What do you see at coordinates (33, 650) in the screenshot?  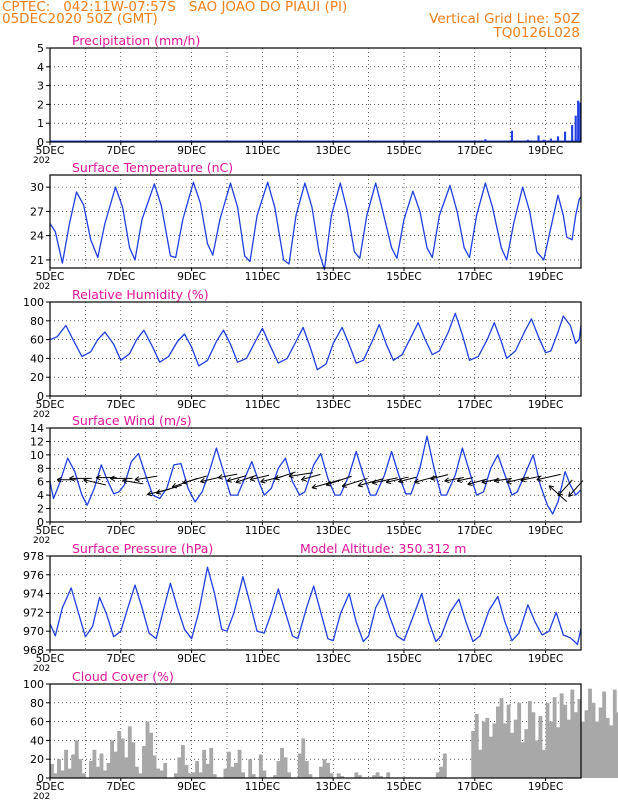 I see `y-tick-label: 968` at bounding box center [33, 650].